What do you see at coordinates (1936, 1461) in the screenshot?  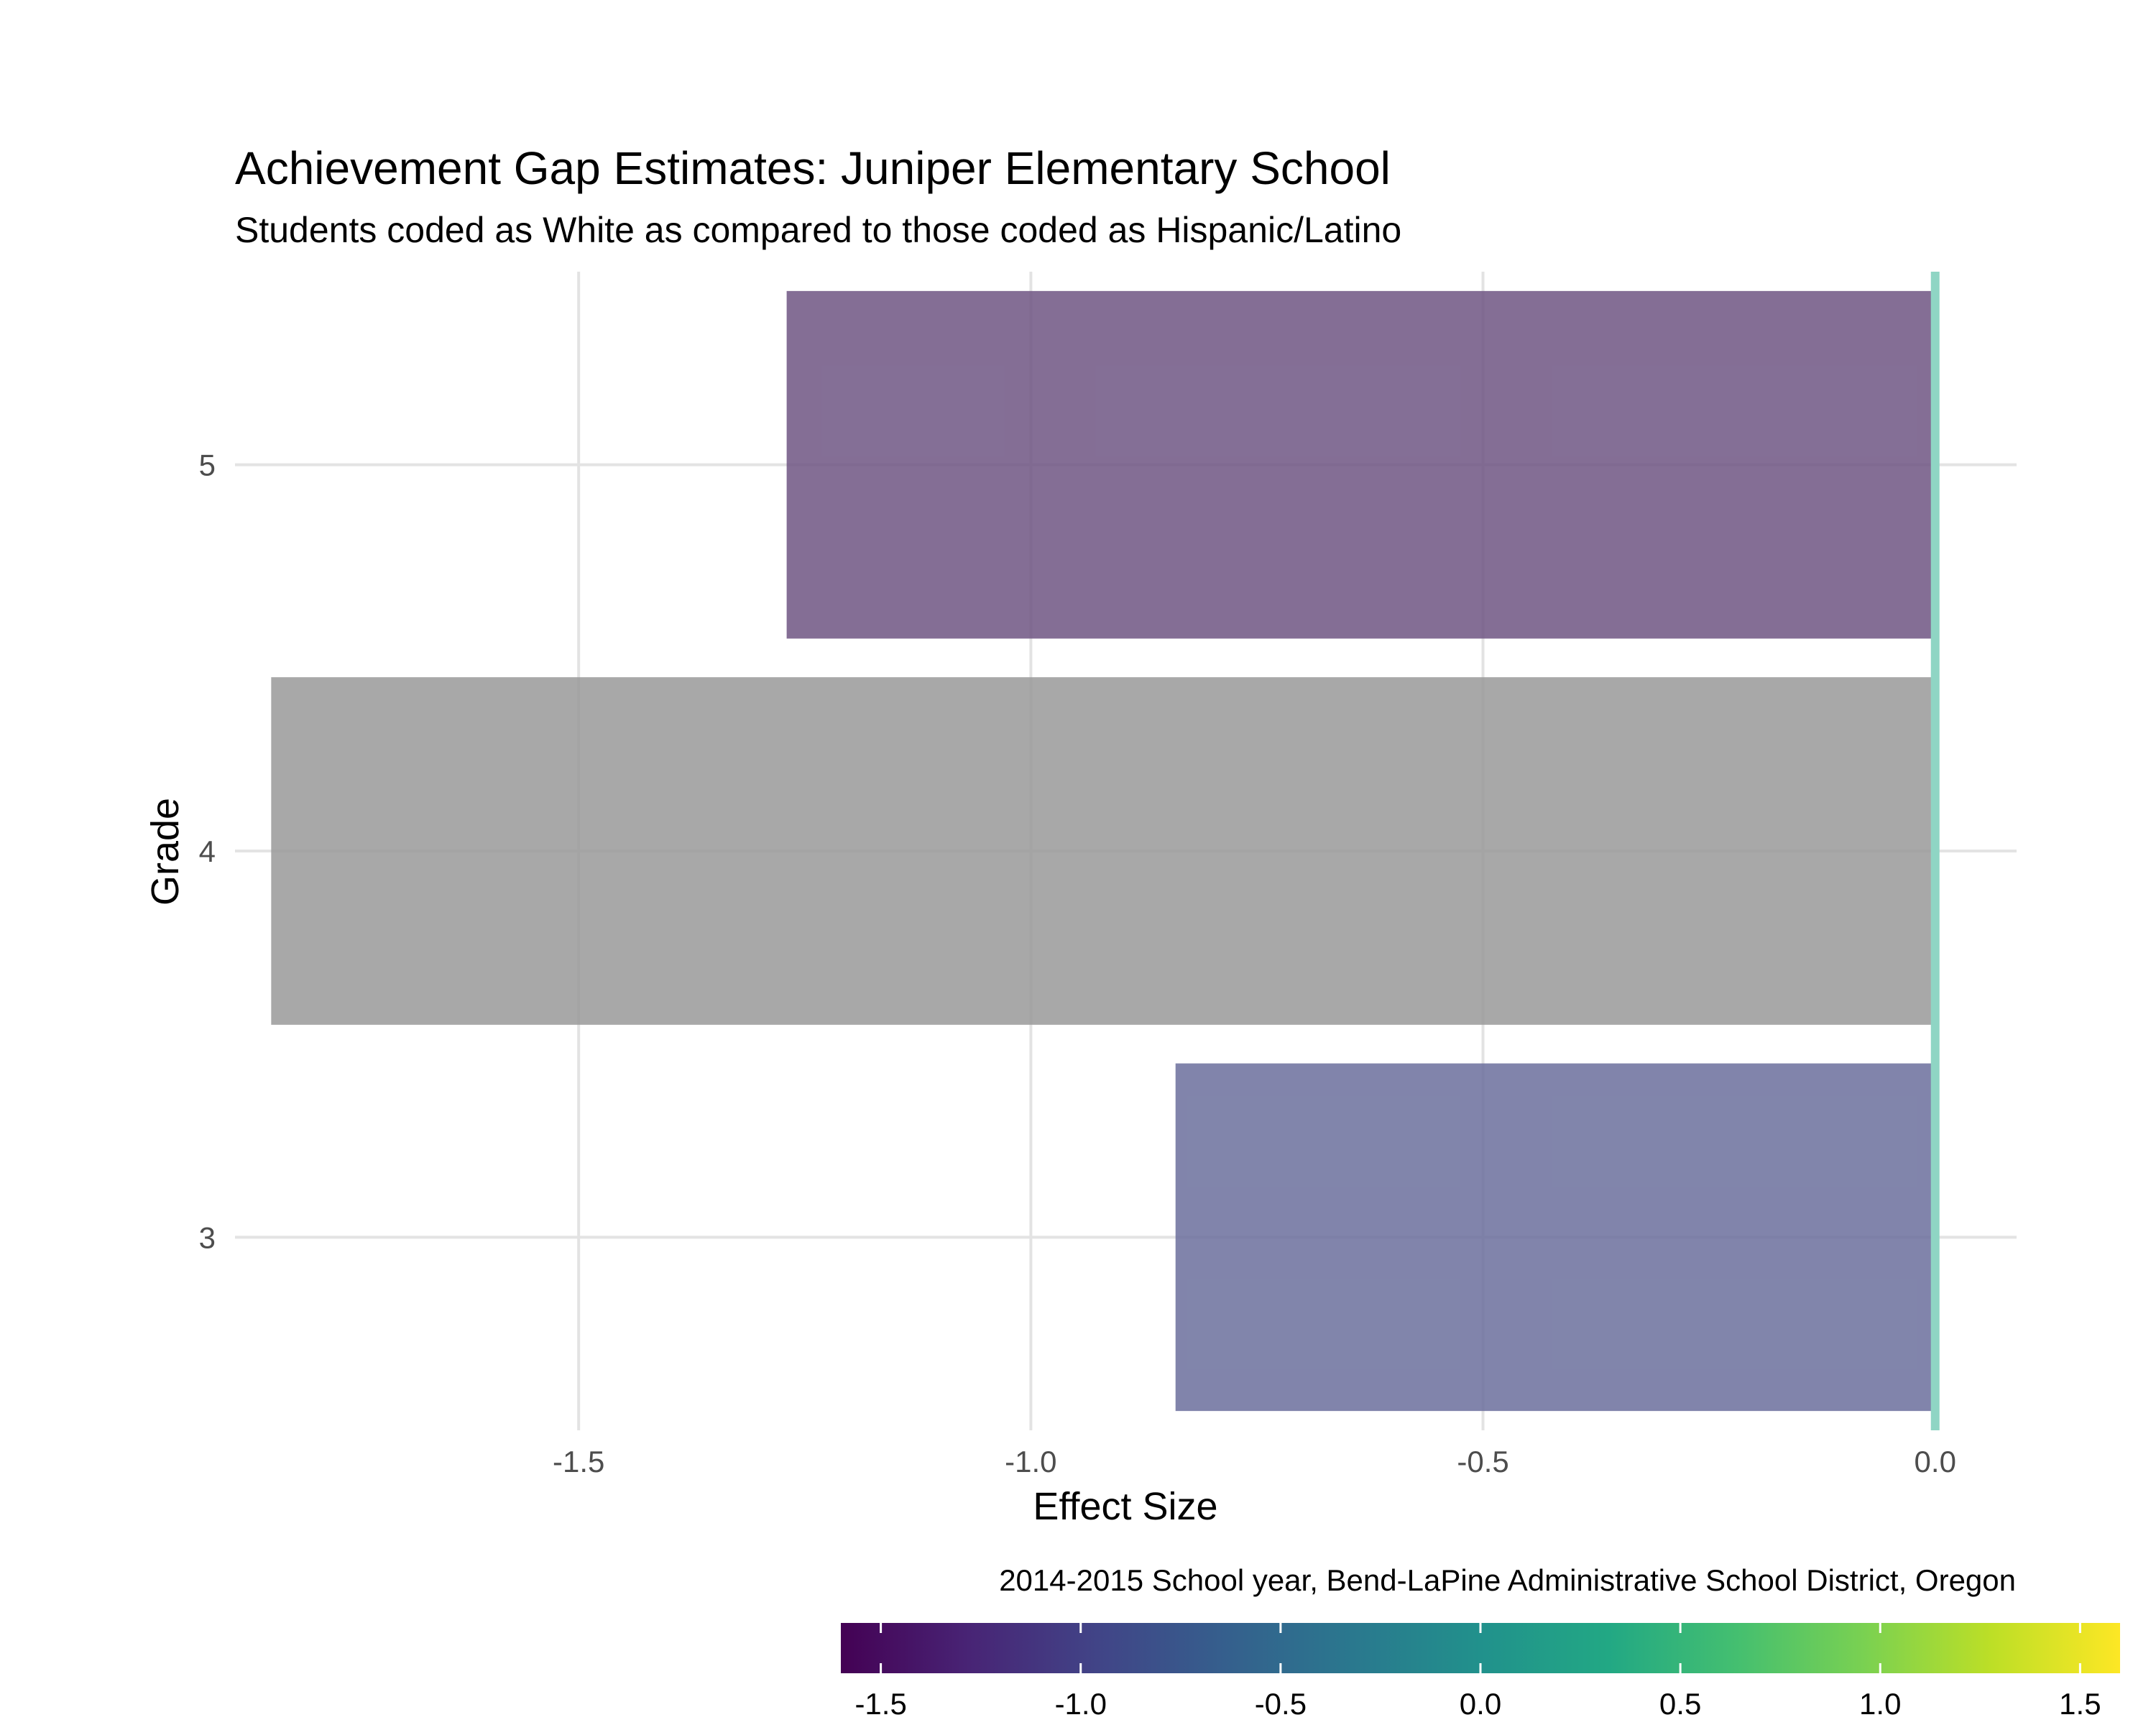 I see `x-tick-label: 0.0` at bounding box center [1936, 1461].